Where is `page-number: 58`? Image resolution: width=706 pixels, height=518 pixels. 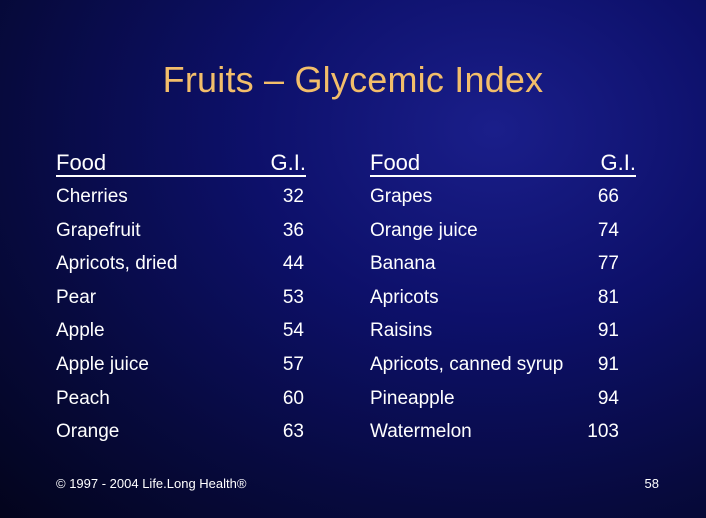
page-number: 58 is located at coordinates (651, 483).